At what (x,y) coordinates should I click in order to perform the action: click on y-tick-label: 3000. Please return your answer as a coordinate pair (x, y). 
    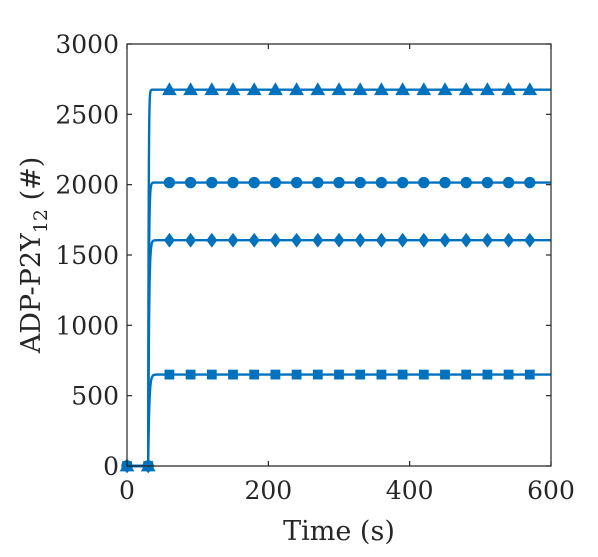
    Looking at the image, I should click on (87, 44).